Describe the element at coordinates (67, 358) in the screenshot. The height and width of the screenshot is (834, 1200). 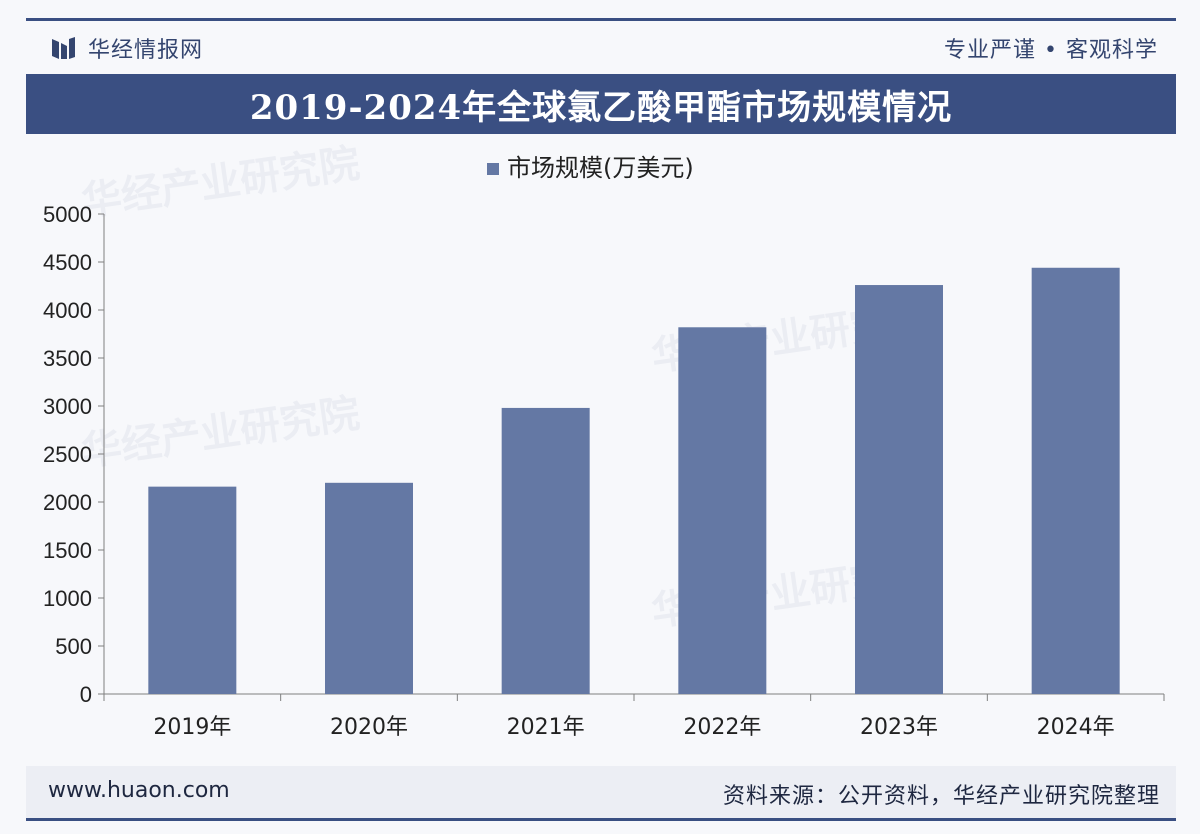
I see `y-tick-label: 3500` at that location.